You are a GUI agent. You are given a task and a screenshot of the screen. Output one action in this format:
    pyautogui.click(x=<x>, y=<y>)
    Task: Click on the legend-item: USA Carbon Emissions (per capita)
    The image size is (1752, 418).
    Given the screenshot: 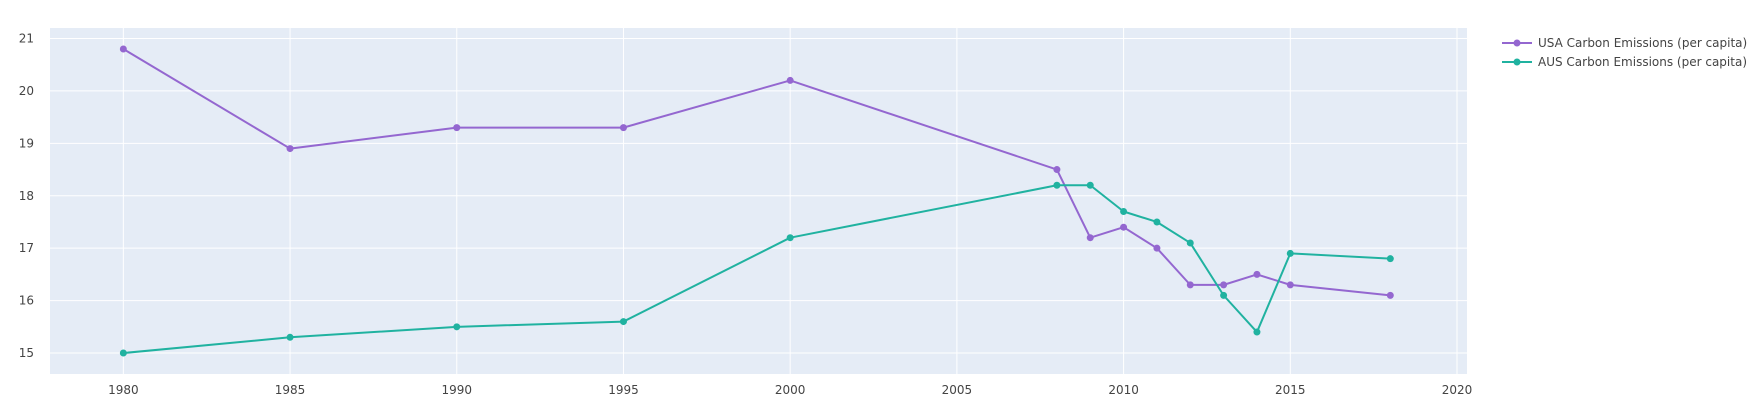 What is the action you would take?
    pyautogui.click(x=1624, y=43)
    